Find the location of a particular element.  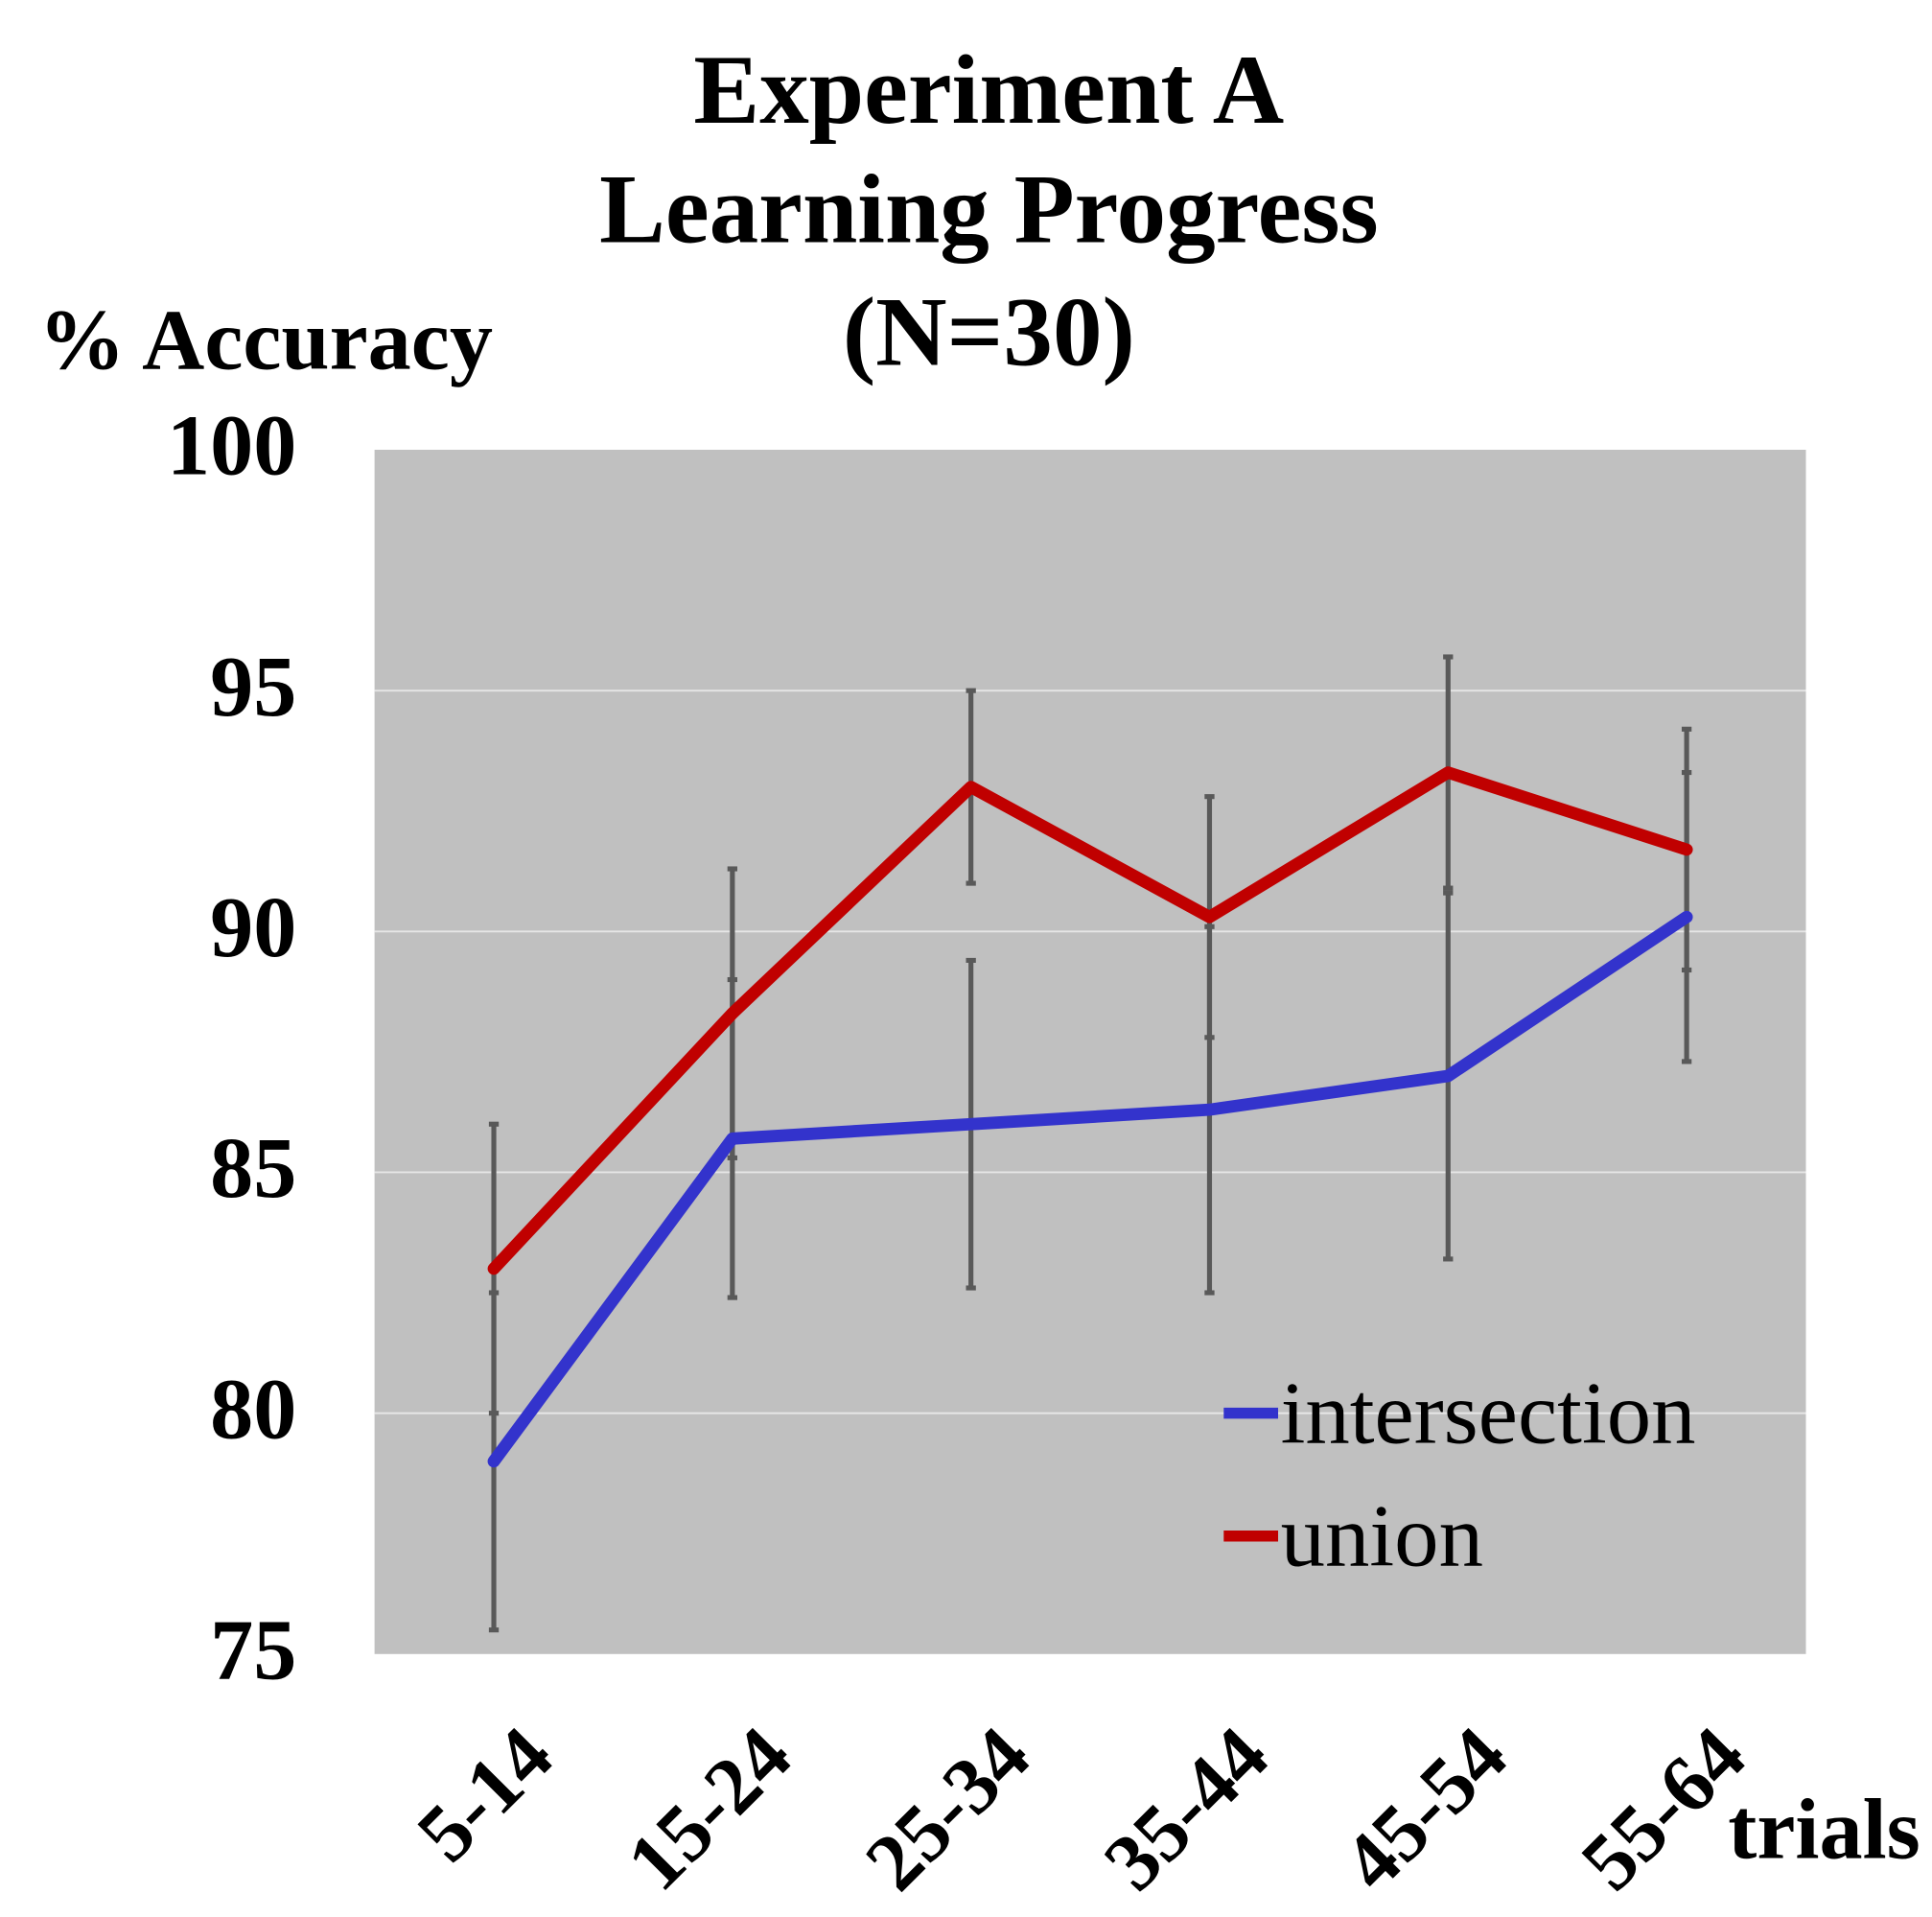

y-tick-label: 100 is located at coordinates (231, 447).